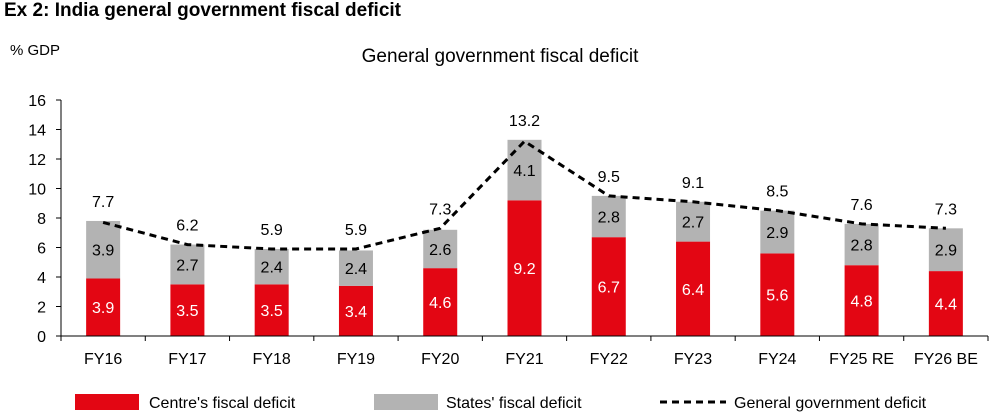  I want to click on x-tick-label: FY22, so click(609, 359).